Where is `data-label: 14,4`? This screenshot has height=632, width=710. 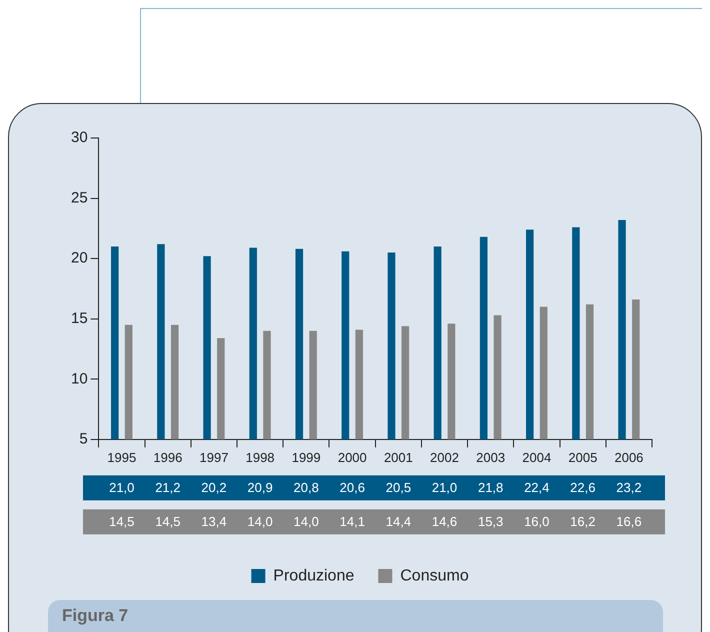 data-label: 14,4 is located at coordinates (399, 521).